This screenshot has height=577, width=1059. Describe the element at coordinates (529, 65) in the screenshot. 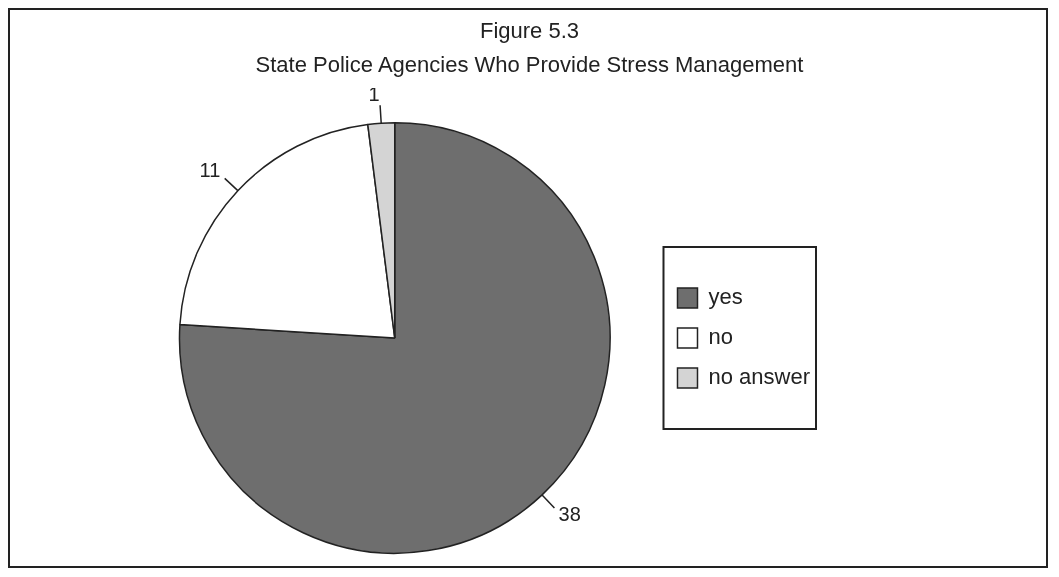

I see `chart-subtitle: State Police Agencies Who Provide Stress Management` at that location.